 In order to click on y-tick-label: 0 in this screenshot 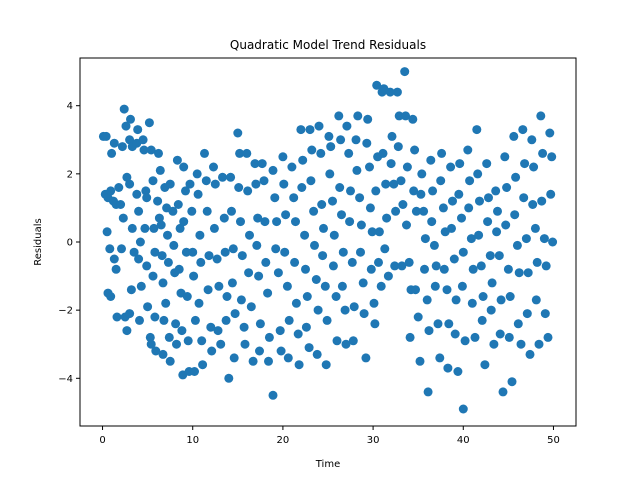, I will do `click(70, 243)`.